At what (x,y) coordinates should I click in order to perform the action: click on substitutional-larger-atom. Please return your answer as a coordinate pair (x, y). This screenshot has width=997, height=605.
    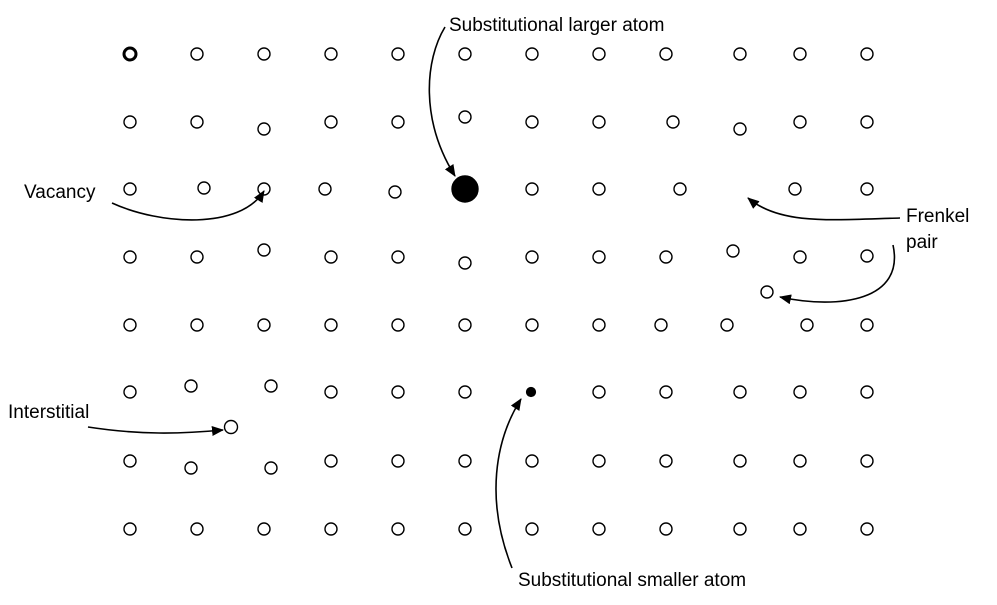
    Looking at the image, I should click on (465, 189).